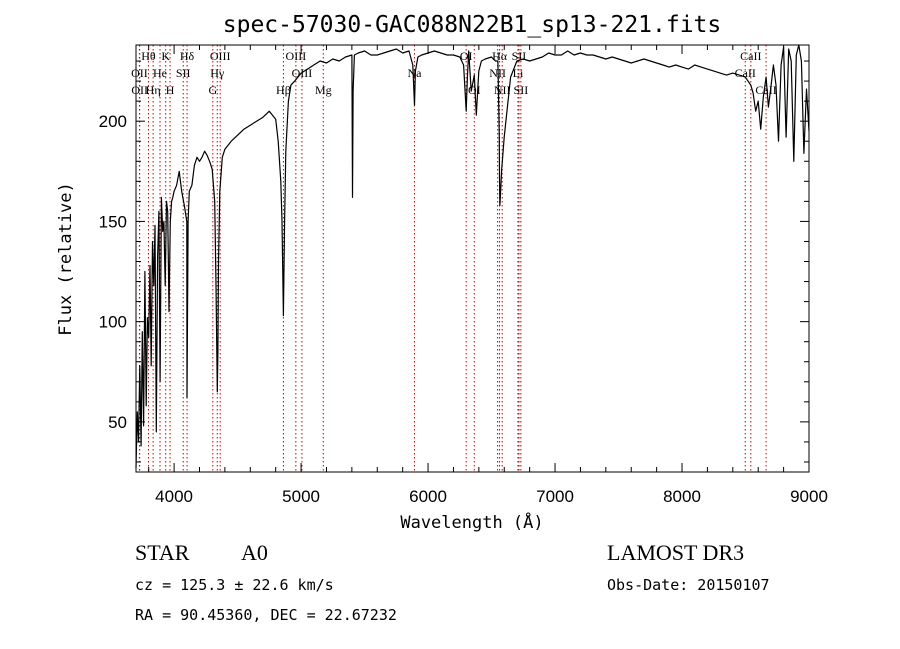 The image size is (900, 649). Describe the element at coordinates (113, 221) in the screenshot. I see `y-tick-label: 150` at that location.